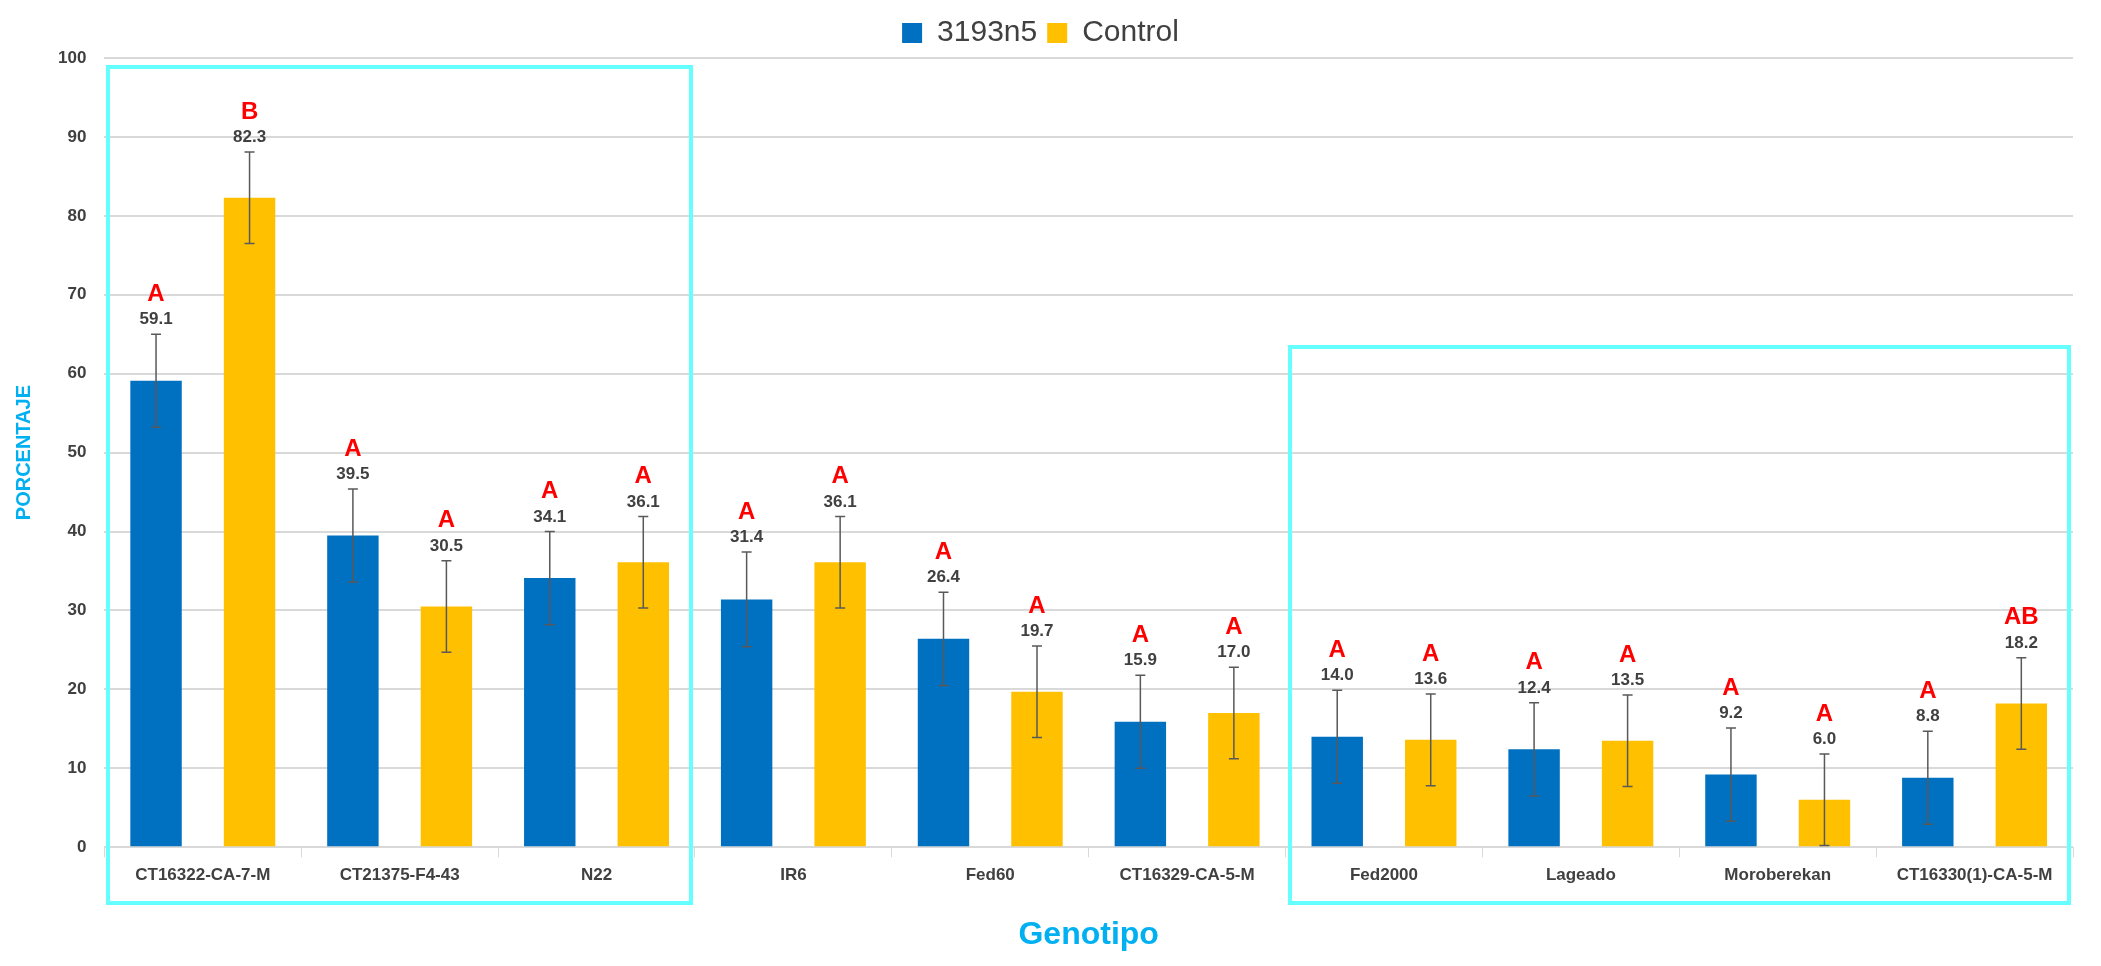  I want to click on y-tick-label: 100, so click(72, 57).